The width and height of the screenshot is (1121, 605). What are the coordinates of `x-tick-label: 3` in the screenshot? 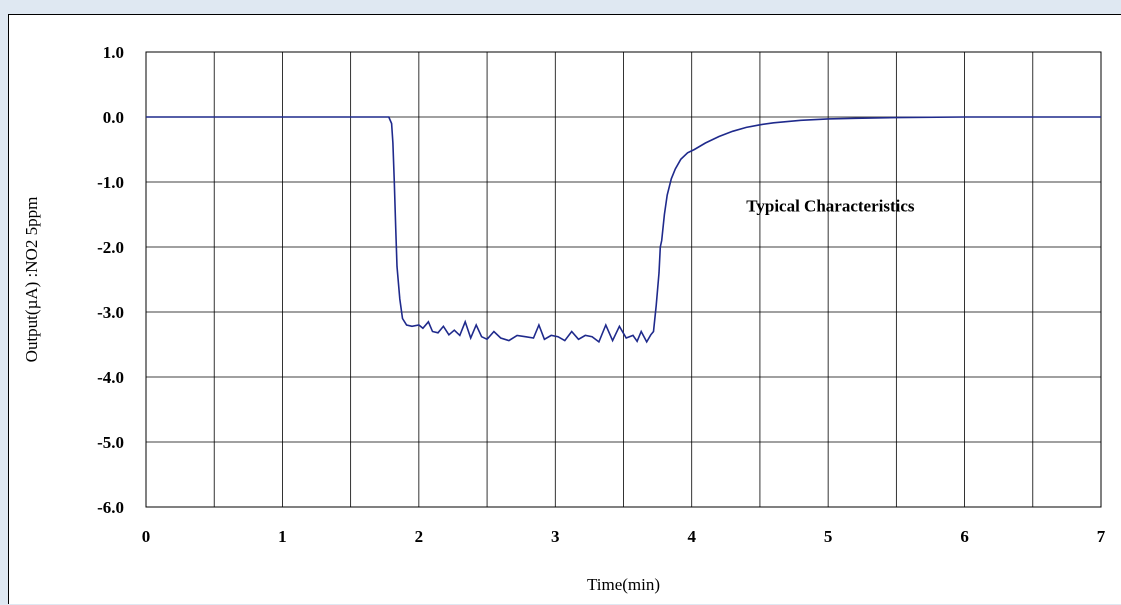 It's located at (555, 536).